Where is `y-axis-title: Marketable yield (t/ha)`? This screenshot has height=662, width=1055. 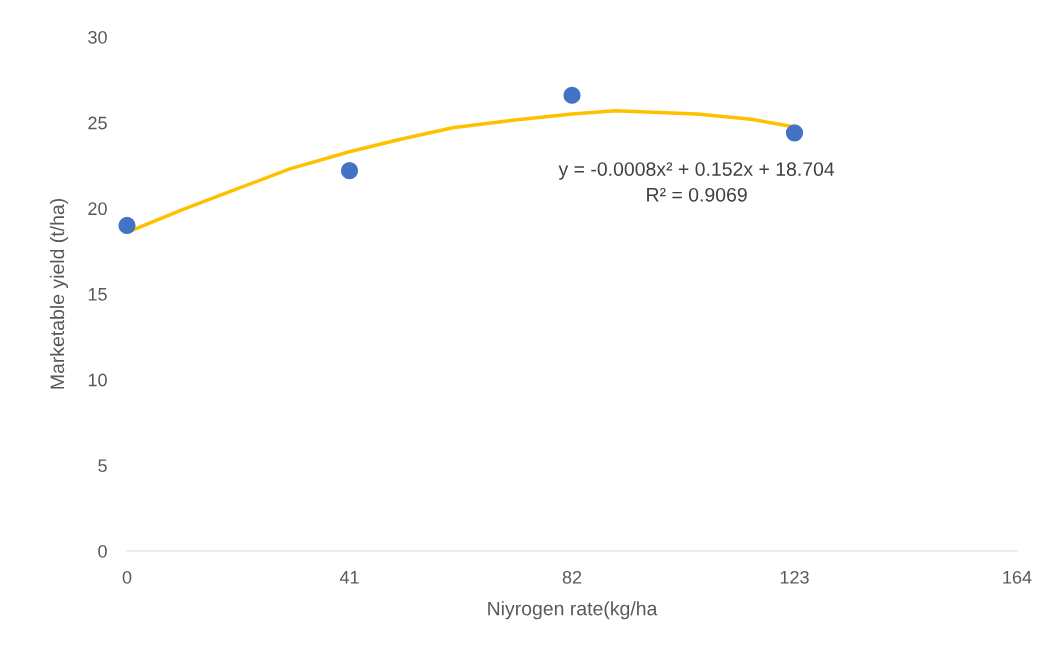
y-axis-title: Marketable yield (t/ha) is located at coordinates (59, 294).